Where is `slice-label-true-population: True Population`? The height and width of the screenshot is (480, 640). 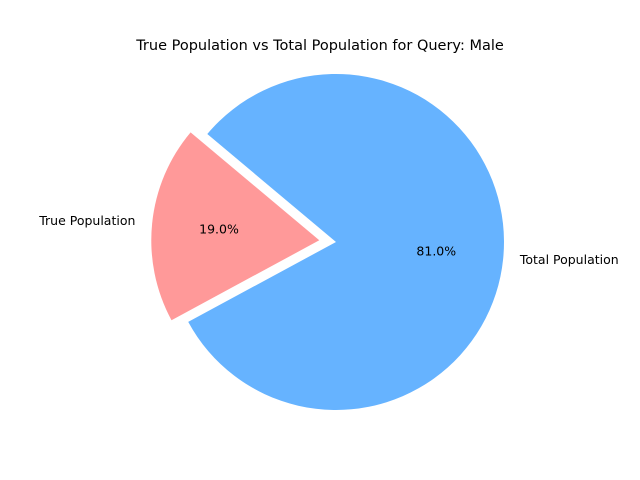 slice-label-true-population: True Population is located at coordinates (86, 220).